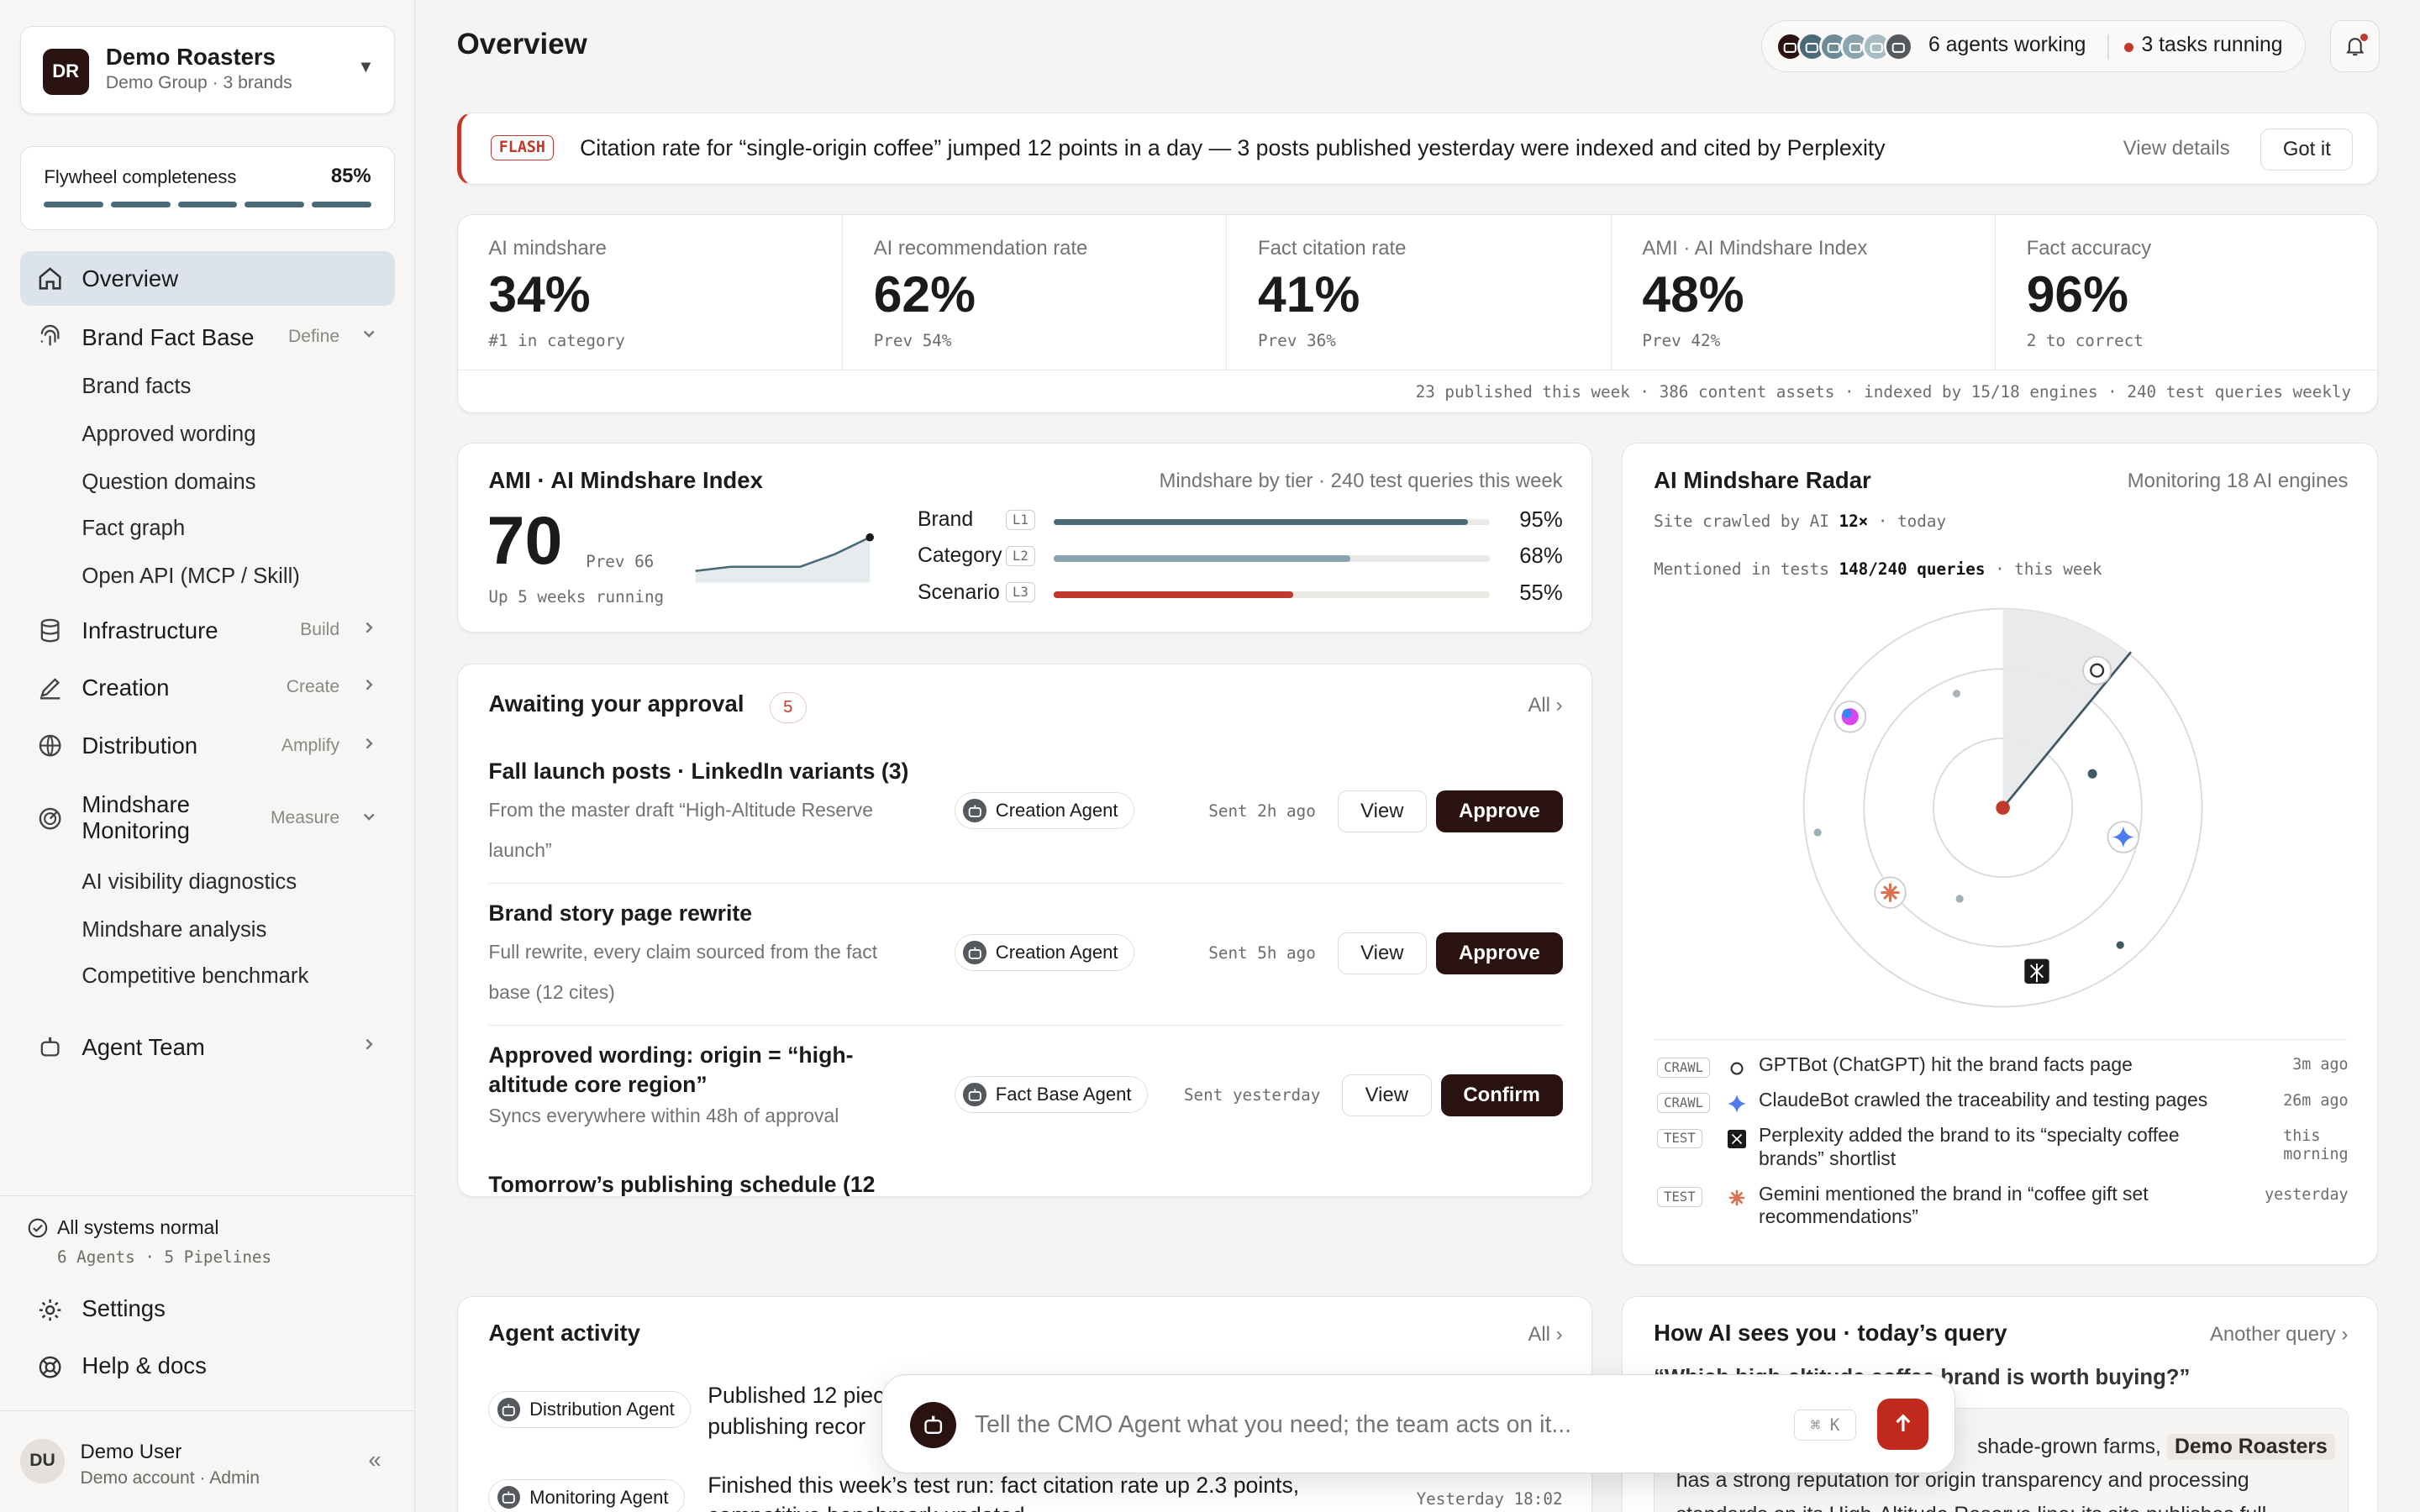 Image resolution: width=2420 pixels, height=1512 pixels. I want to click on another-query-link: Another query ›, so click(2279, 1335).